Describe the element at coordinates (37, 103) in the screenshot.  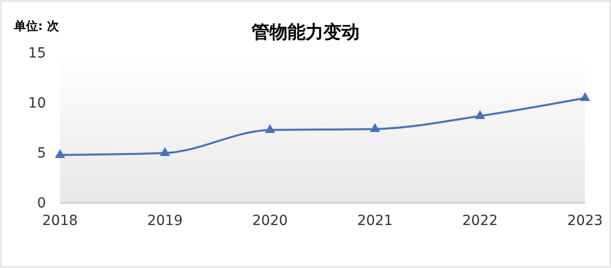
I see `y-tick-label: 10` at that location.